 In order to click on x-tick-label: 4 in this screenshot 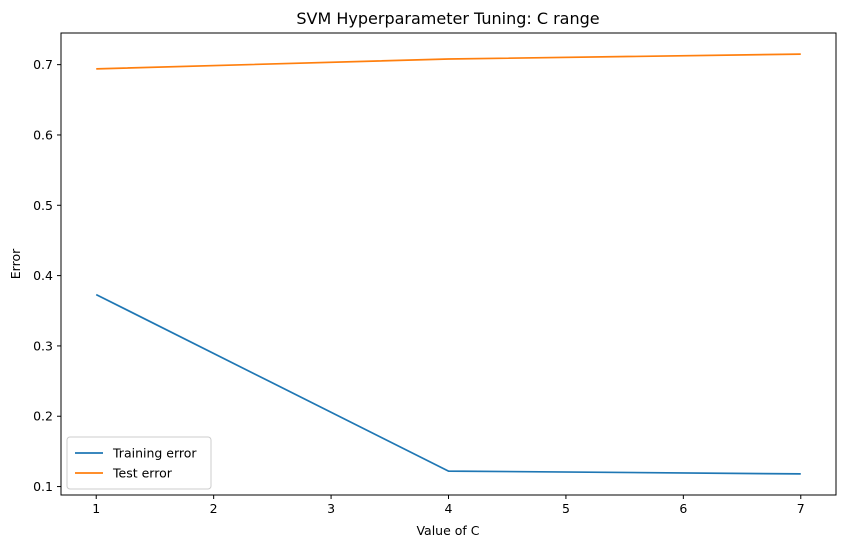, I will do `click(449, 508)`.